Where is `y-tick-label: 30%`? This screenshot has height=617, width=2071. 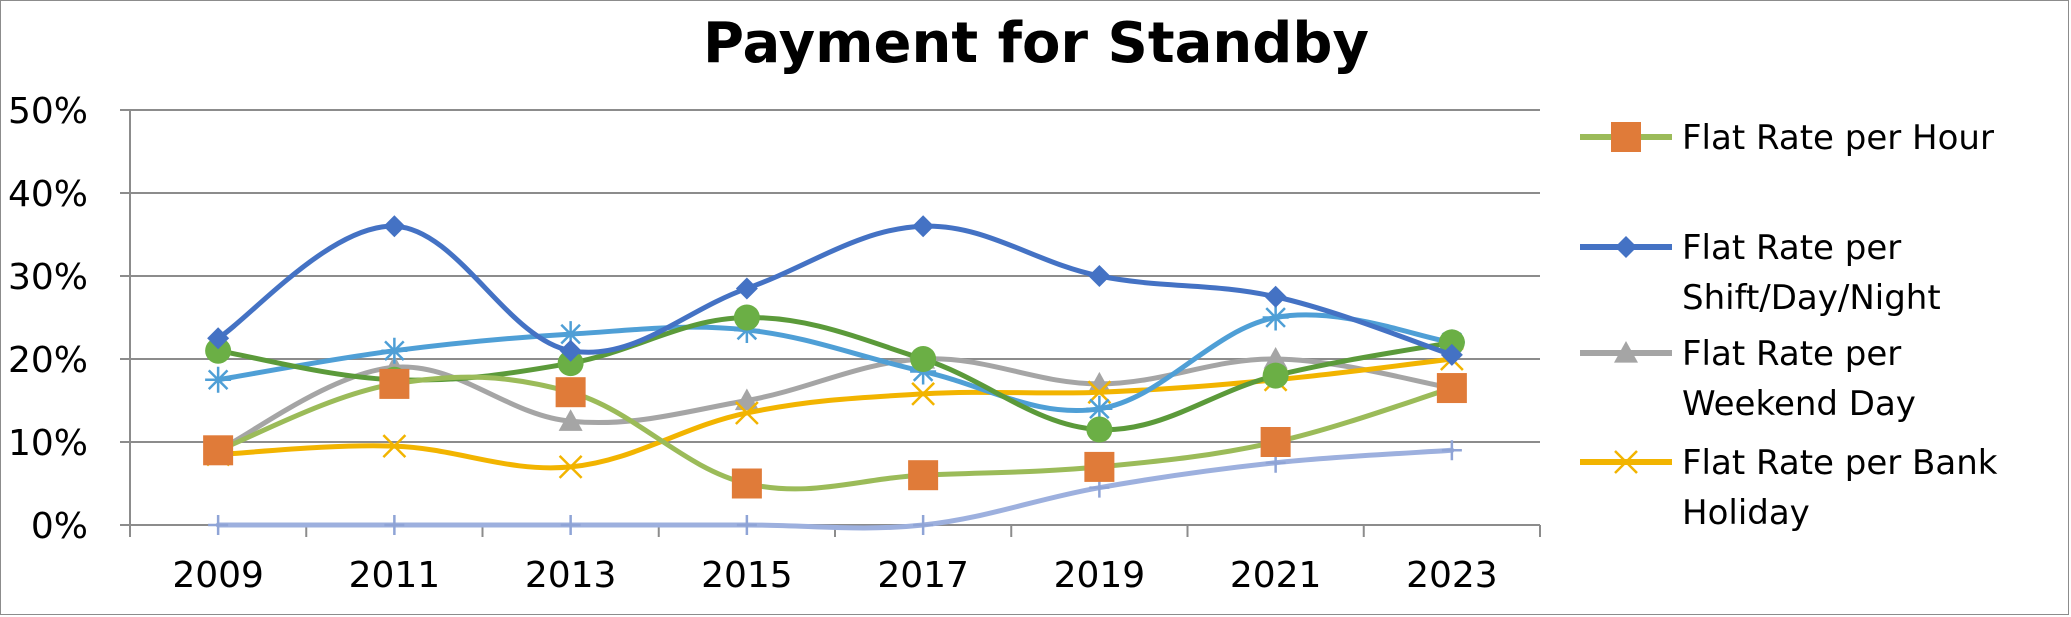 y-tick-label: 30% is located at coordinates (48, 277).